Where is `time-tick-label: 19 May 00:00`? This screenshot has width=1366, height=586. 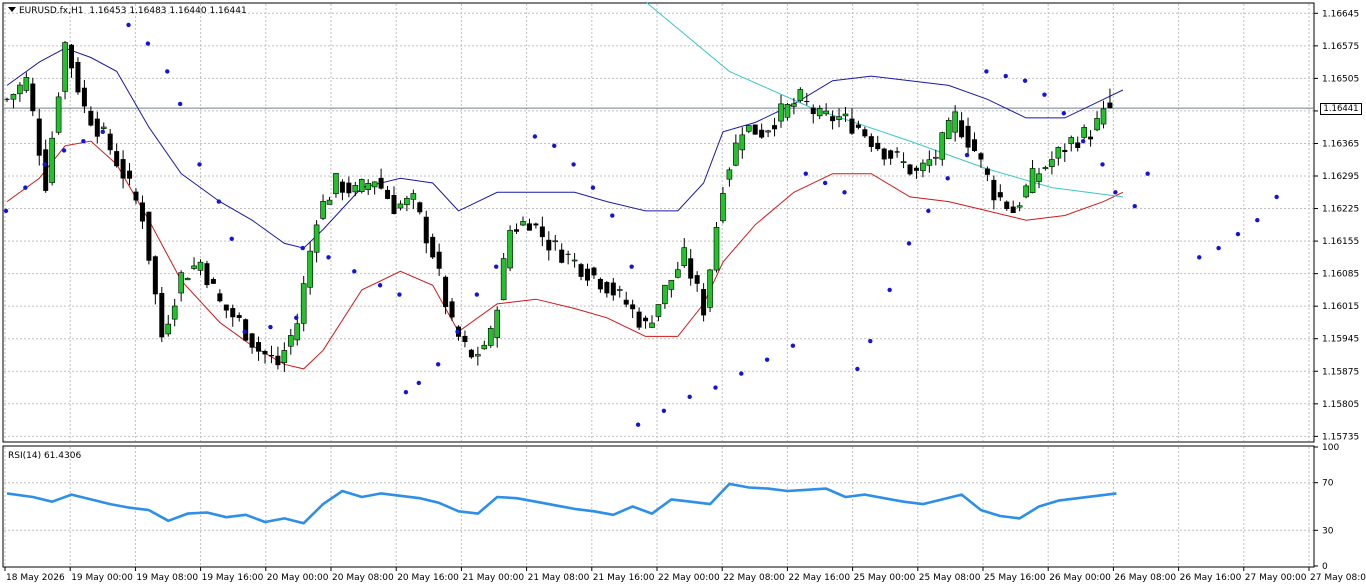
time-tick-label: 19 May 00:00 is located at coordinates (102, 578).